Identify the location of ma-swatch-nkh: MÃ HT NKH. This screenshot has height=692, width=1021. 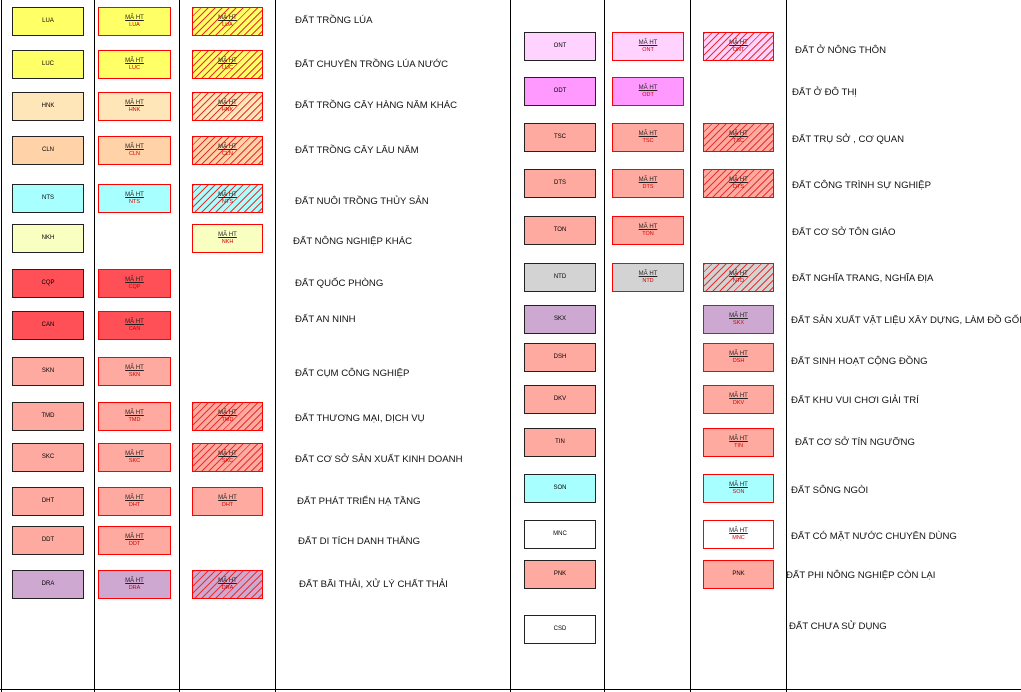
(227, 238).